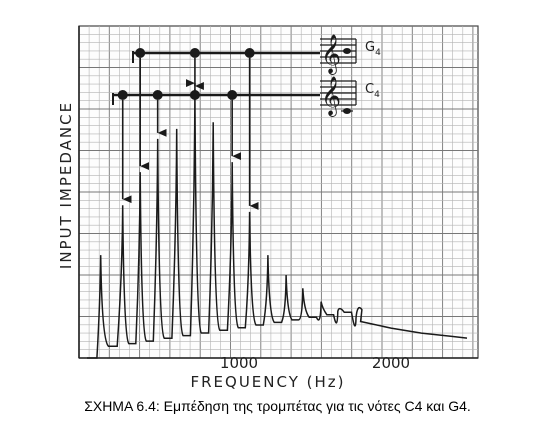  Describe the element at coordinates (347, 51) in the screenshot. I see `note-head-icon` at that location.